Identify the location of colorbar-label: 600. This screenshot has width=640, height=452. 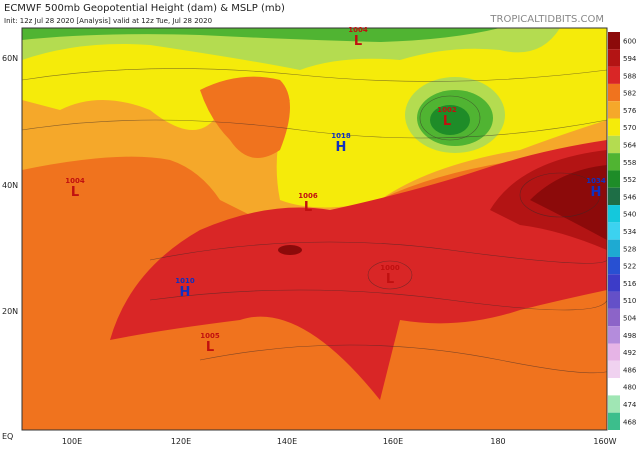
(629, 42).